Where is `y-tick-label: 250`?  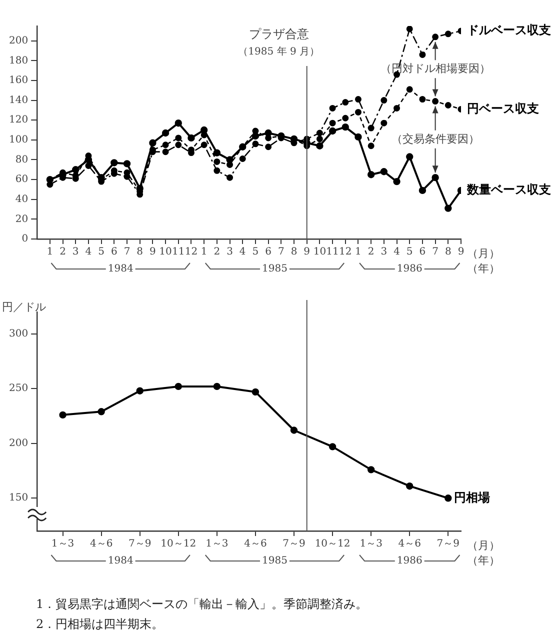 y-tick-label: 250 is located at coordinates (18, 388).